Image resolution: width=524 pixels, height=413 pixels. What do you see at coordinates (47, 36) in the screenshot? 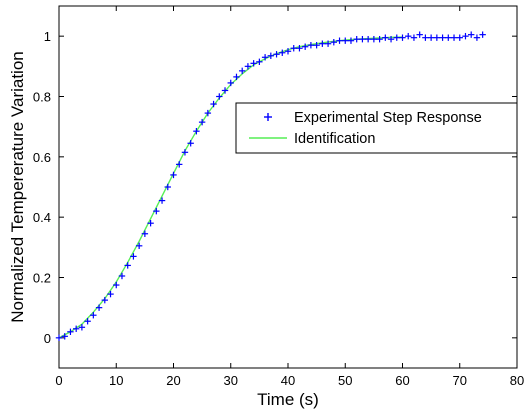
I see `y-tick-label: 1` at bounding box center [47, 36].